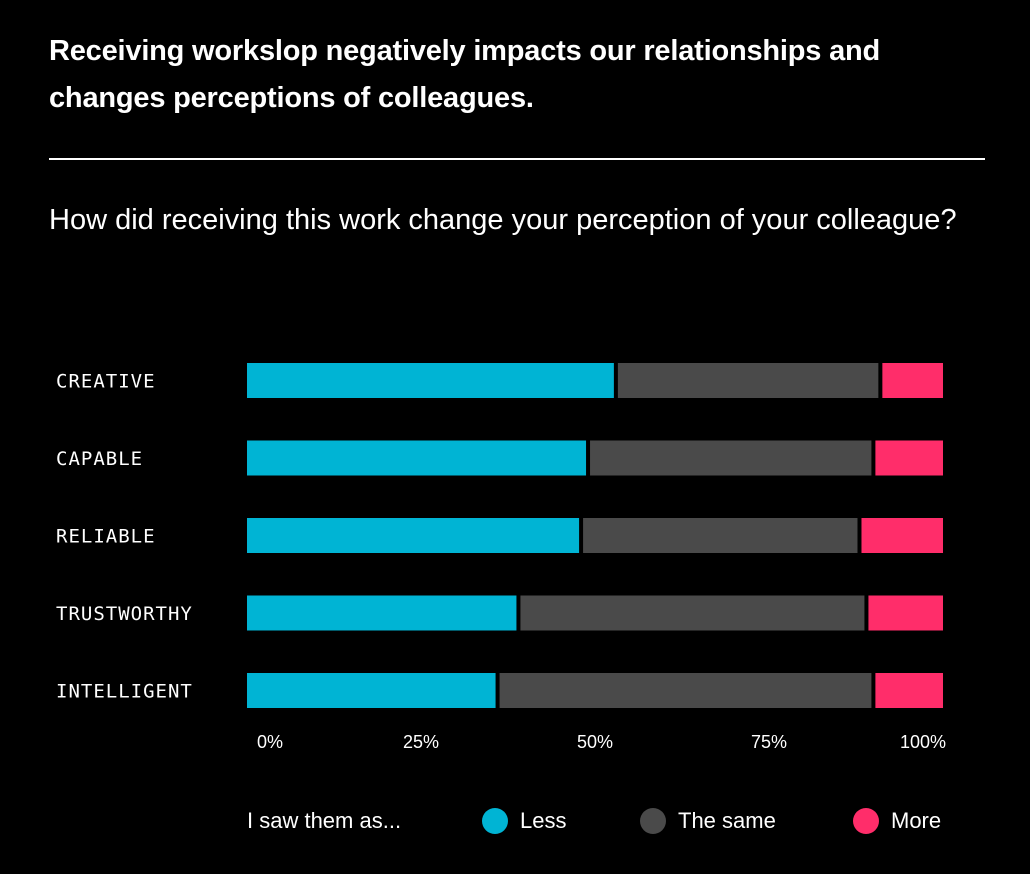 This screenshot has height=874, width=1030. I want to click on bar-reliable-the-same, so click(720, 535).